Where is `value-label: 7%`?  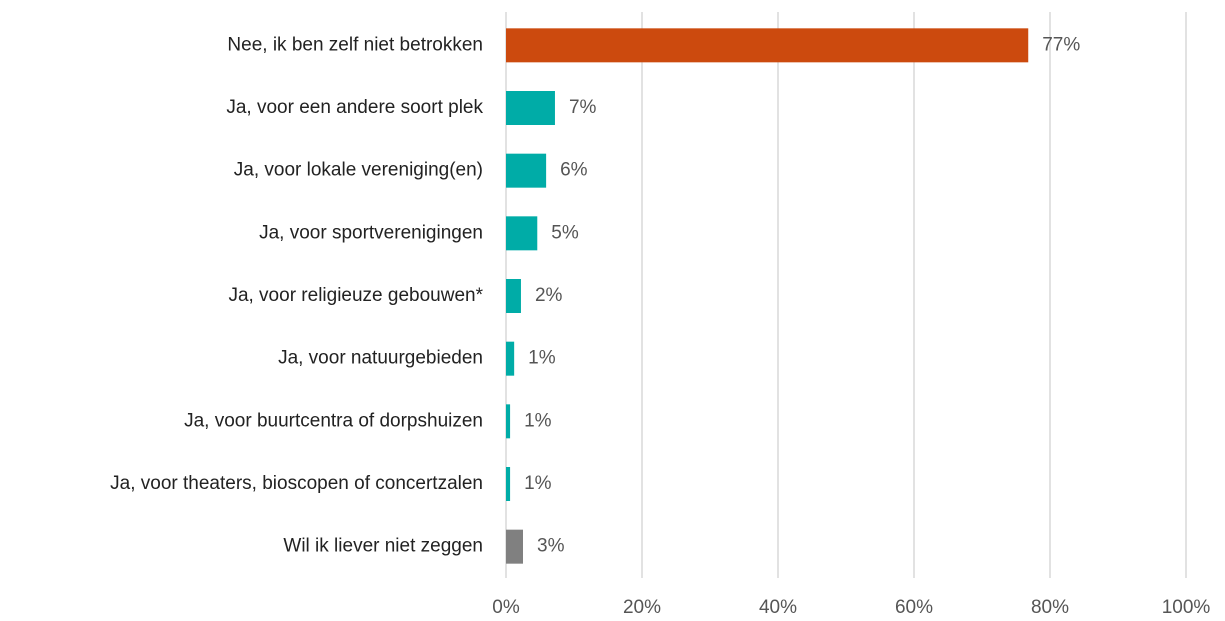 value-label: 7% is located at coordinates (583, 107).